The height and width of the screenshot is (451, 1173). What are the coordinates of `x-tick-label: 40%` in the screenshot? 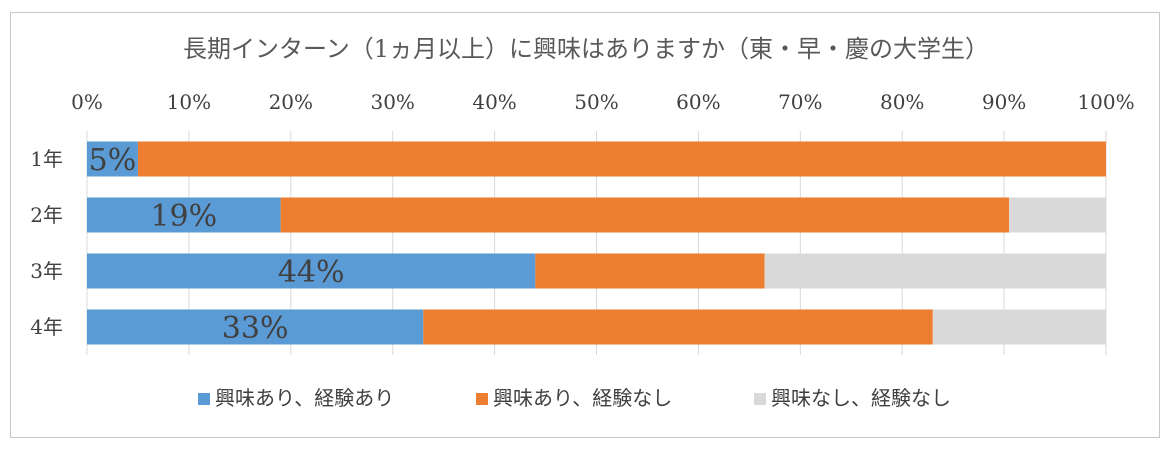 It's located at (494, 102).